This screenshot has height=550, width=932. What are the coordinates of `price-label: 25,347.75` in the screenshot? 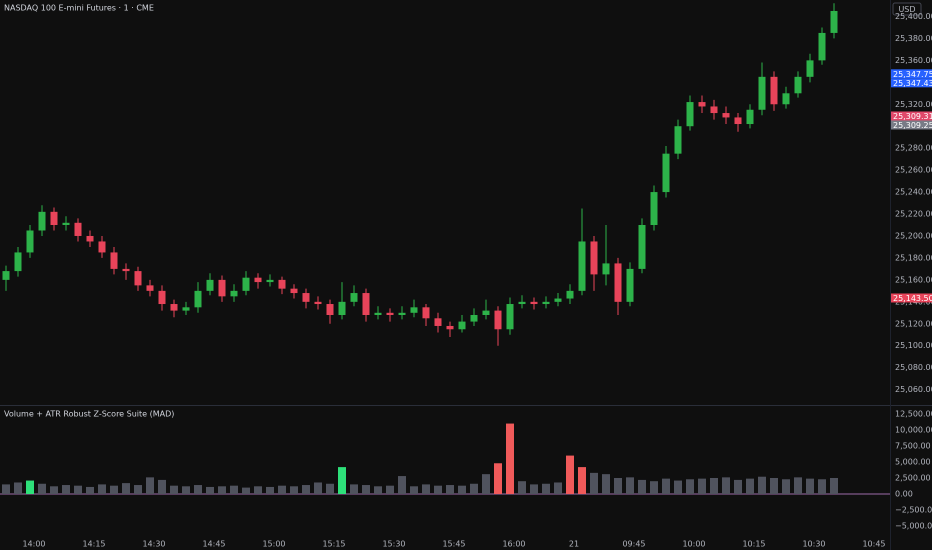 It's located at (912, 74).